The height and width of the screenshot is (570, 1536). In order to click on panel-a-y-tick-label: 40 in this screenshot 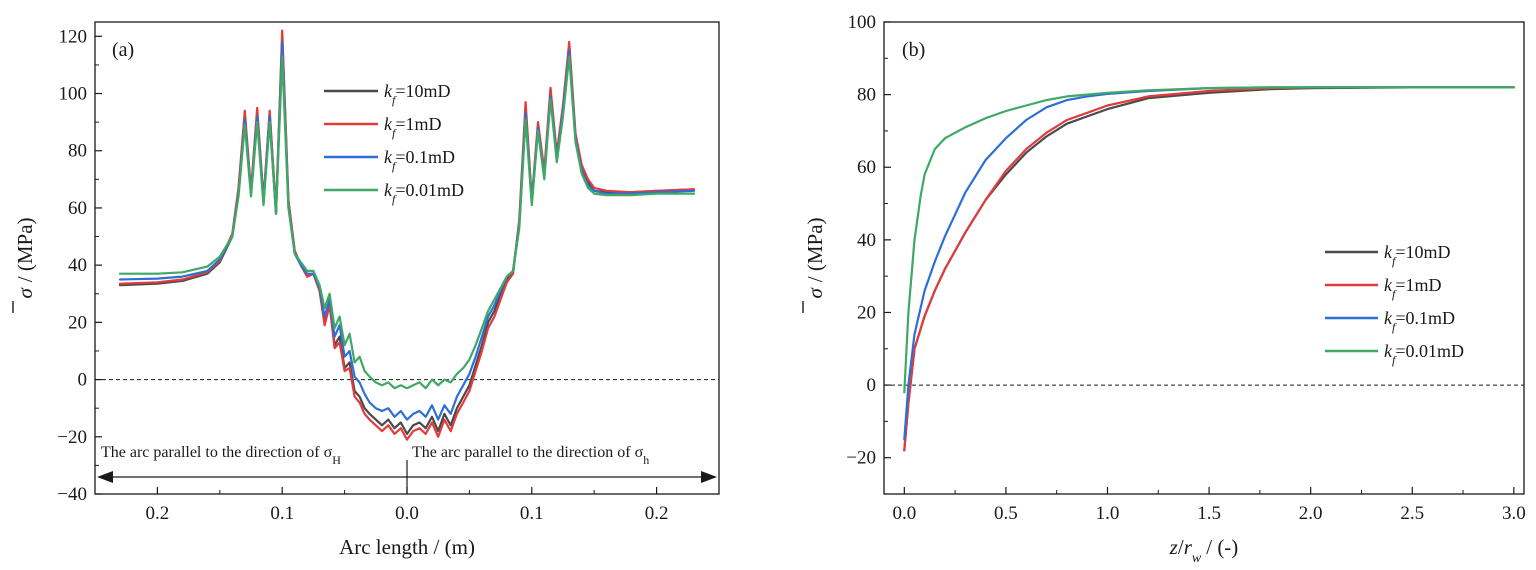, I will do `click(77, 265)`.